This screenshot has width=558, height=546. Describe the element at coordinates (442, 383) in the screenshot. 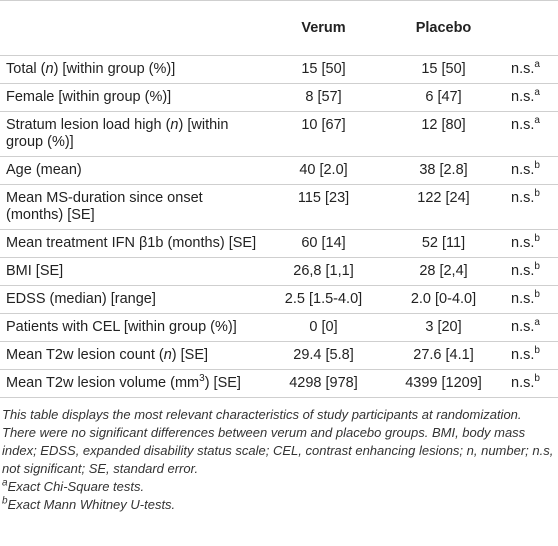

I see `cell: 4399 [1209]` at that location.